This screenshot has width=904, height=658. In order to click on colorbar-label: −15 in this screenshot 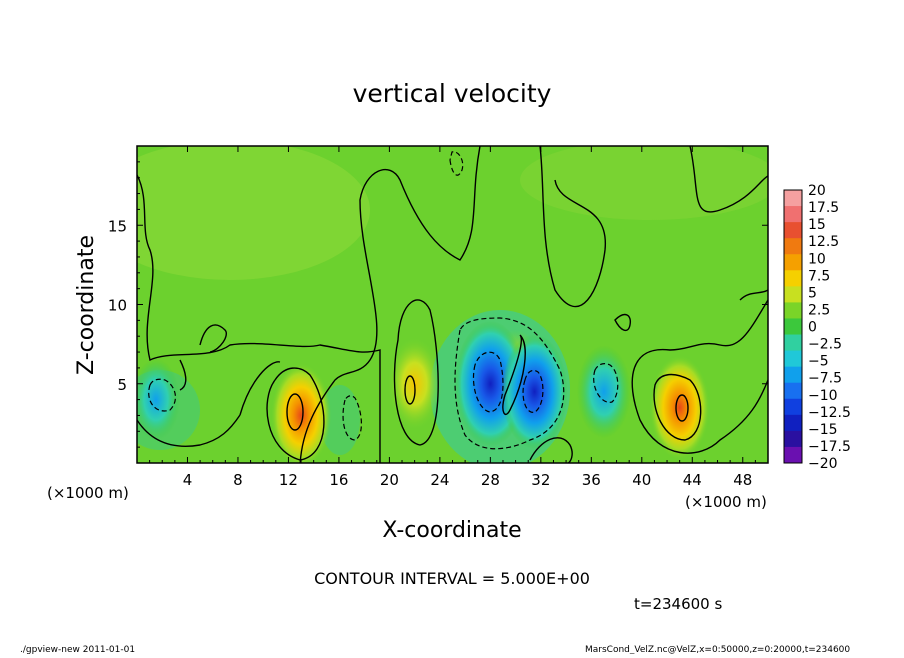, I will do `click(823, 430)`.